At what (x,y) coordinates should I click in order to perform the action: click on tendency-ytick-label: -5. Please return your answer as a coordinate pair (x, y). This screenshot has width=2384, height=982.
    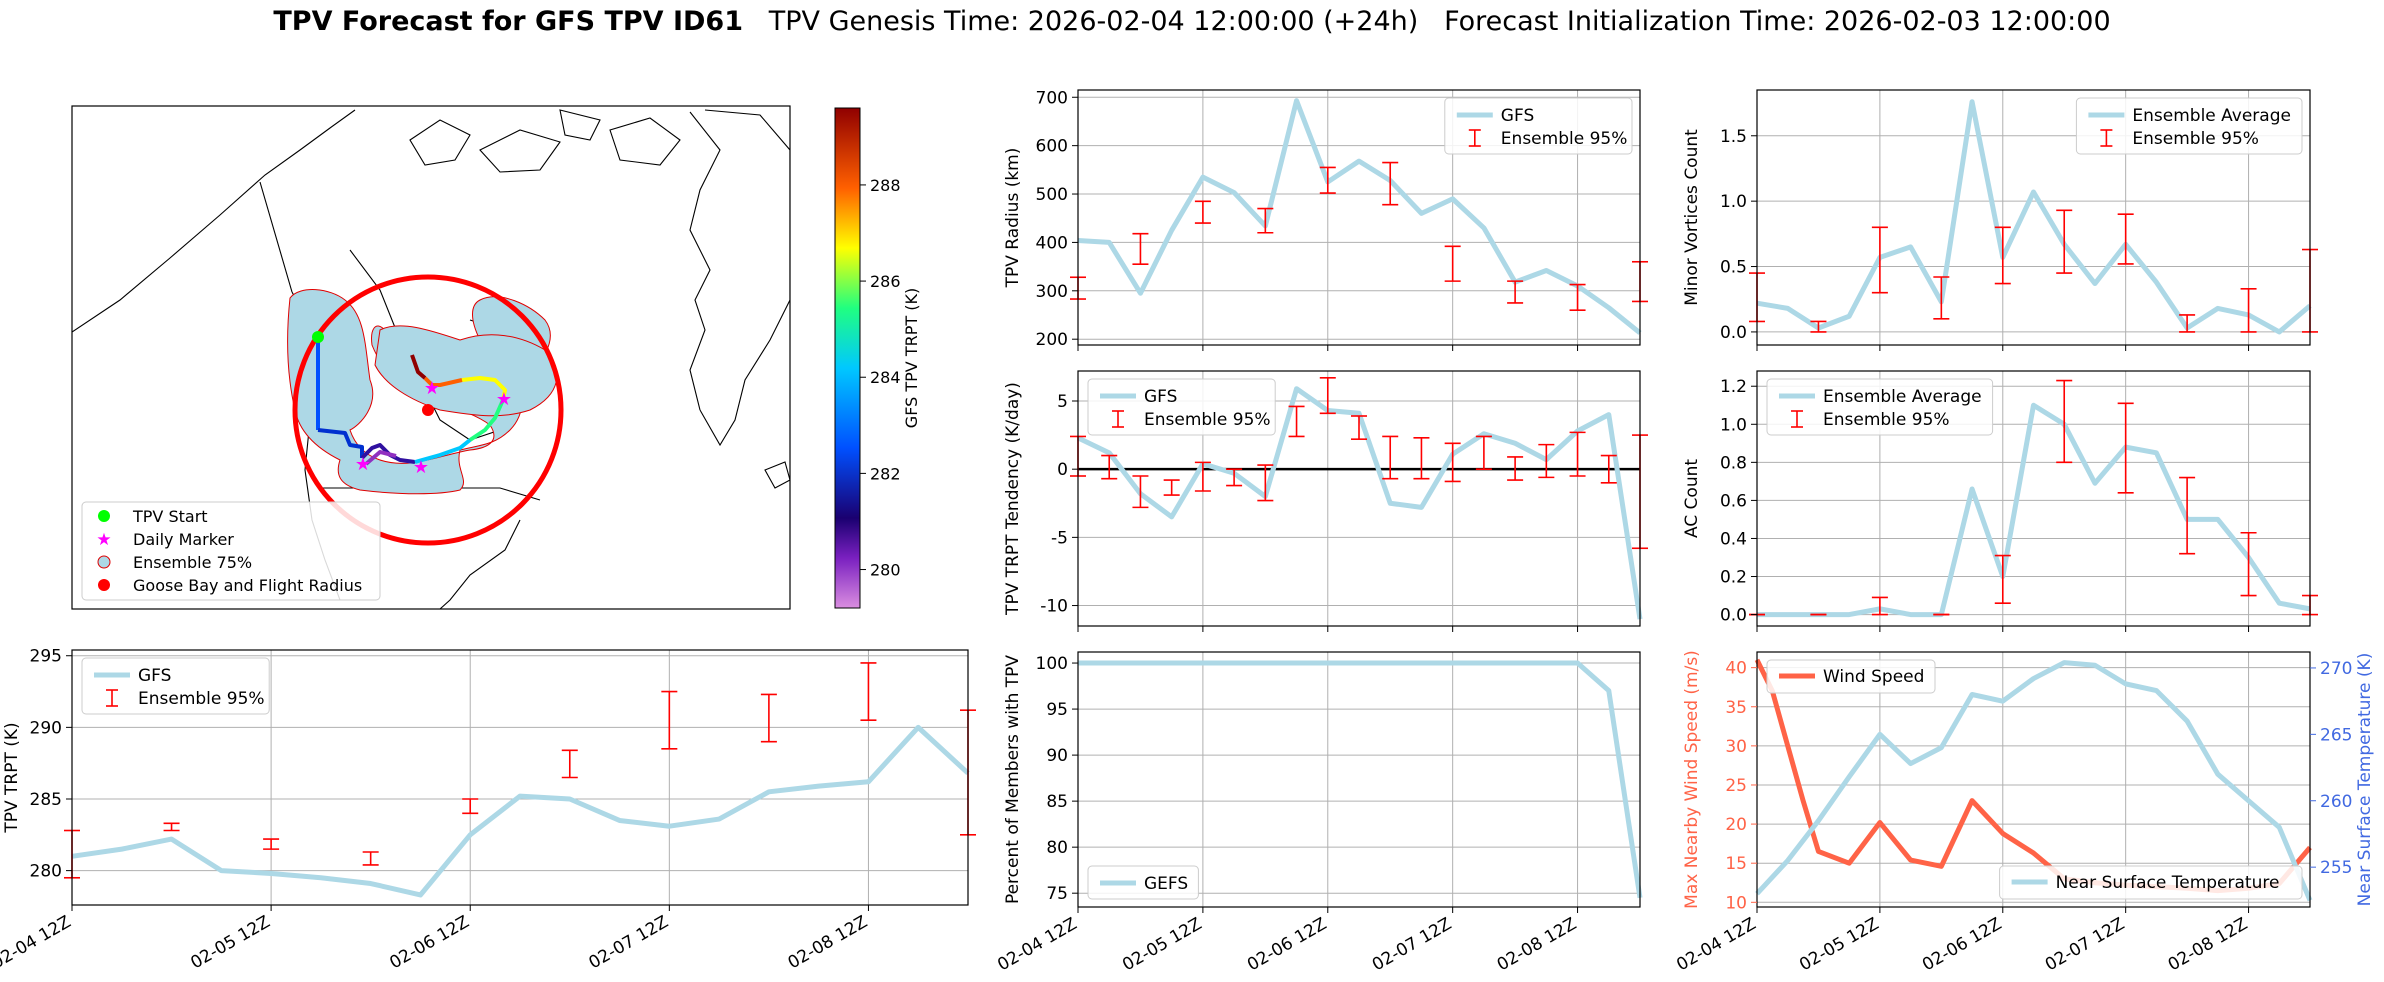
    Looking at the image, I should click on (1059, 538).